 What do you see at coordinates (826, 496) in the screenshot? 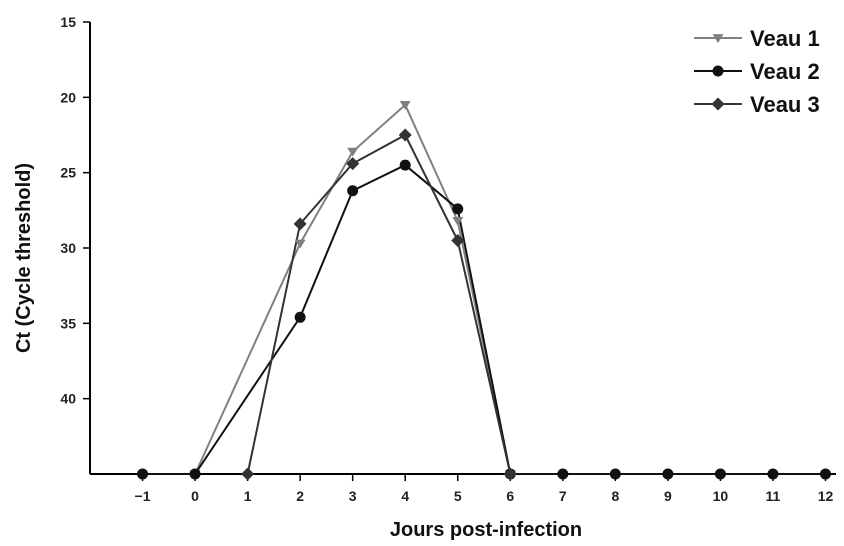
I see `x-tick-label: 12` at bounding box center [826, 496].